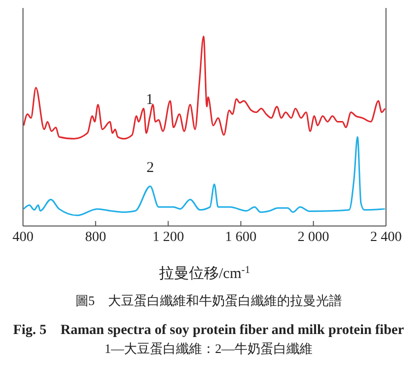  I want to click on x-tick-label: 2 000, so click(314, 237).